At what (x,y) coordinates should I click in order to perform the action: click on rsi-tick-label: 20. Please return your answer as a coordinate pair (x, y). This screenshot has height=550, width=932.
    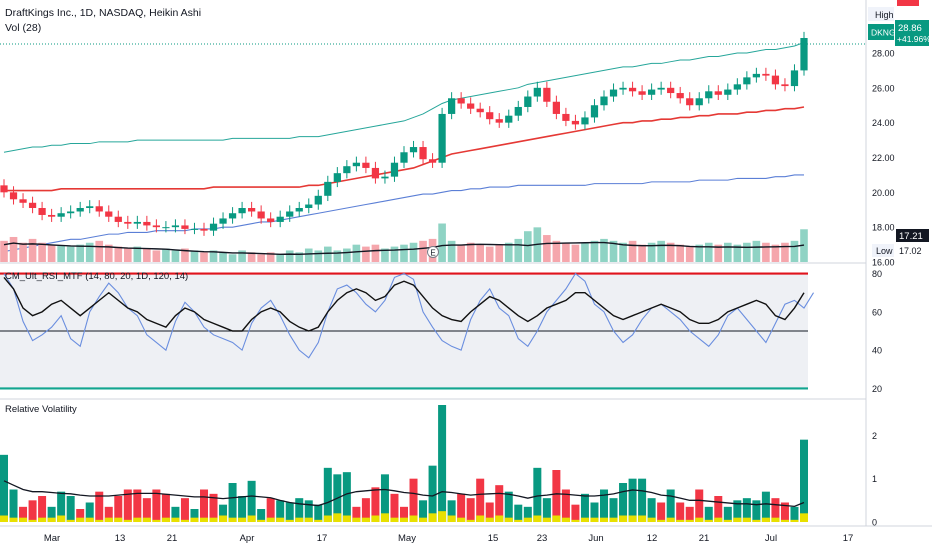
    Looking at the image, I should click on (877, 389).